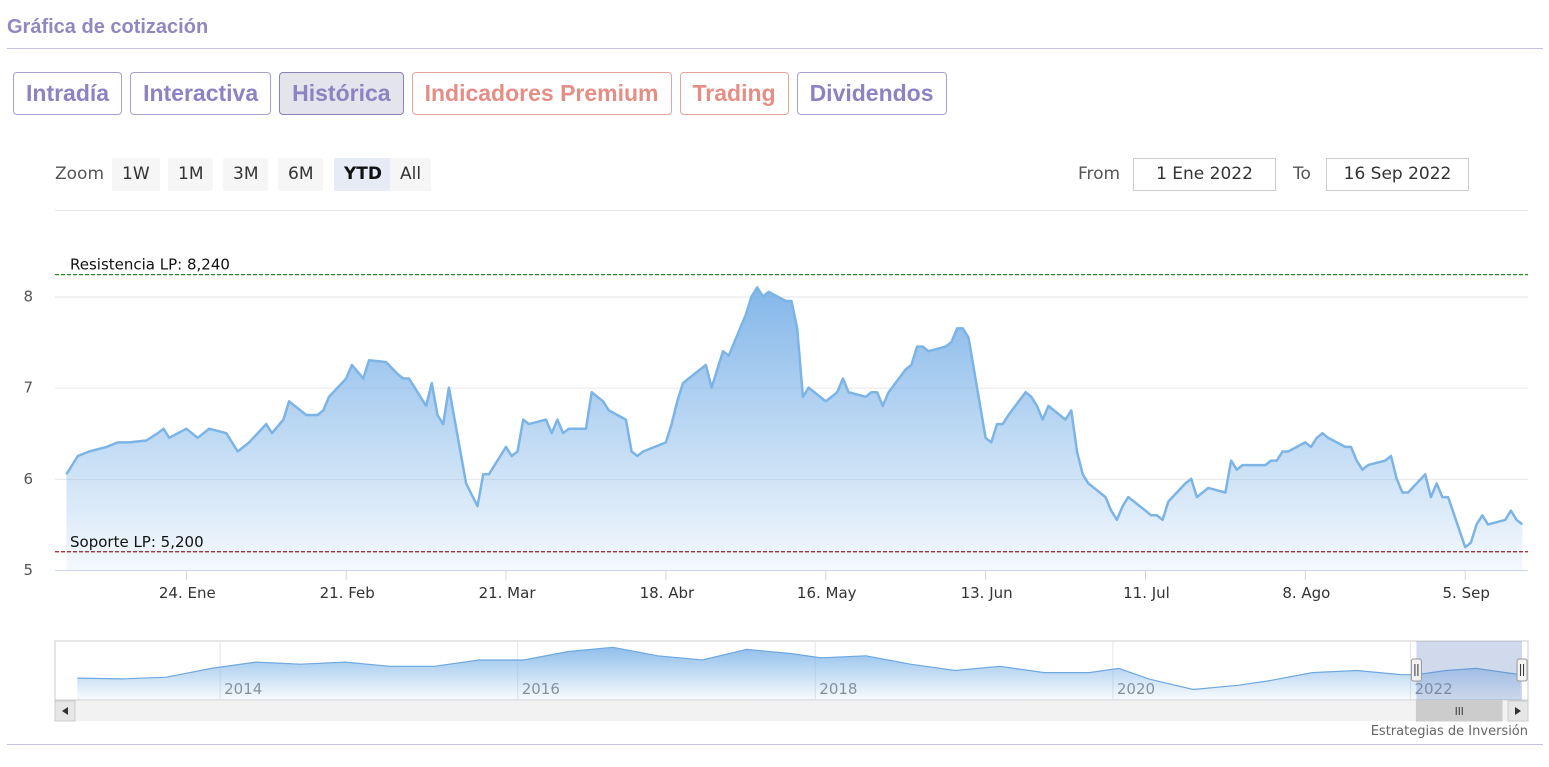 This screenshot has height=767, width=1549. I want to click on zoom-1w-button: 1W, so click(136, 174).